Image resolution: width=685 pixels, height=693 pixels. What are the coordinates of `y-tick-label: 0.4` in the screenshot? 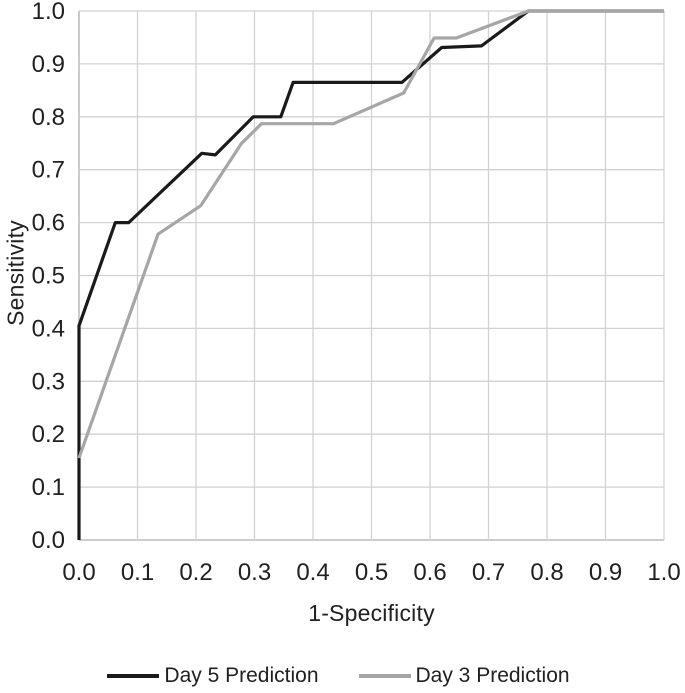 It's located at (48, 328).